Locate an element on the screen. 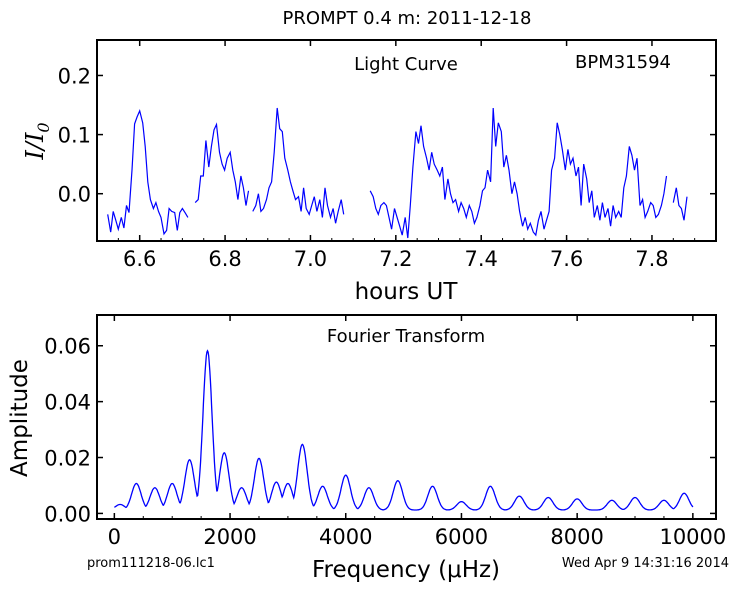 The height and width of the screenshot is (593, 743). light-curve-y-tick-label: 0.1 is located at coordinates (74, 136).